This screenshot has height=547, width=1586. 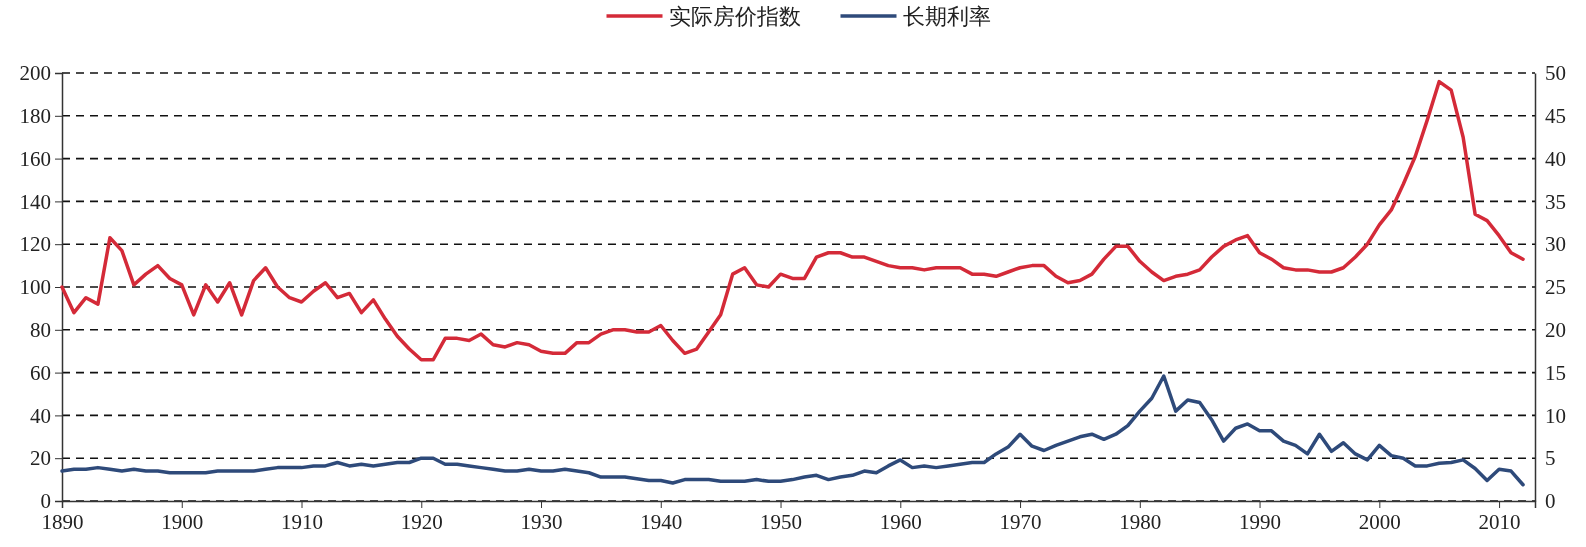 I want to click on y2-tick-label: 0, so click(x=1550, y=501).